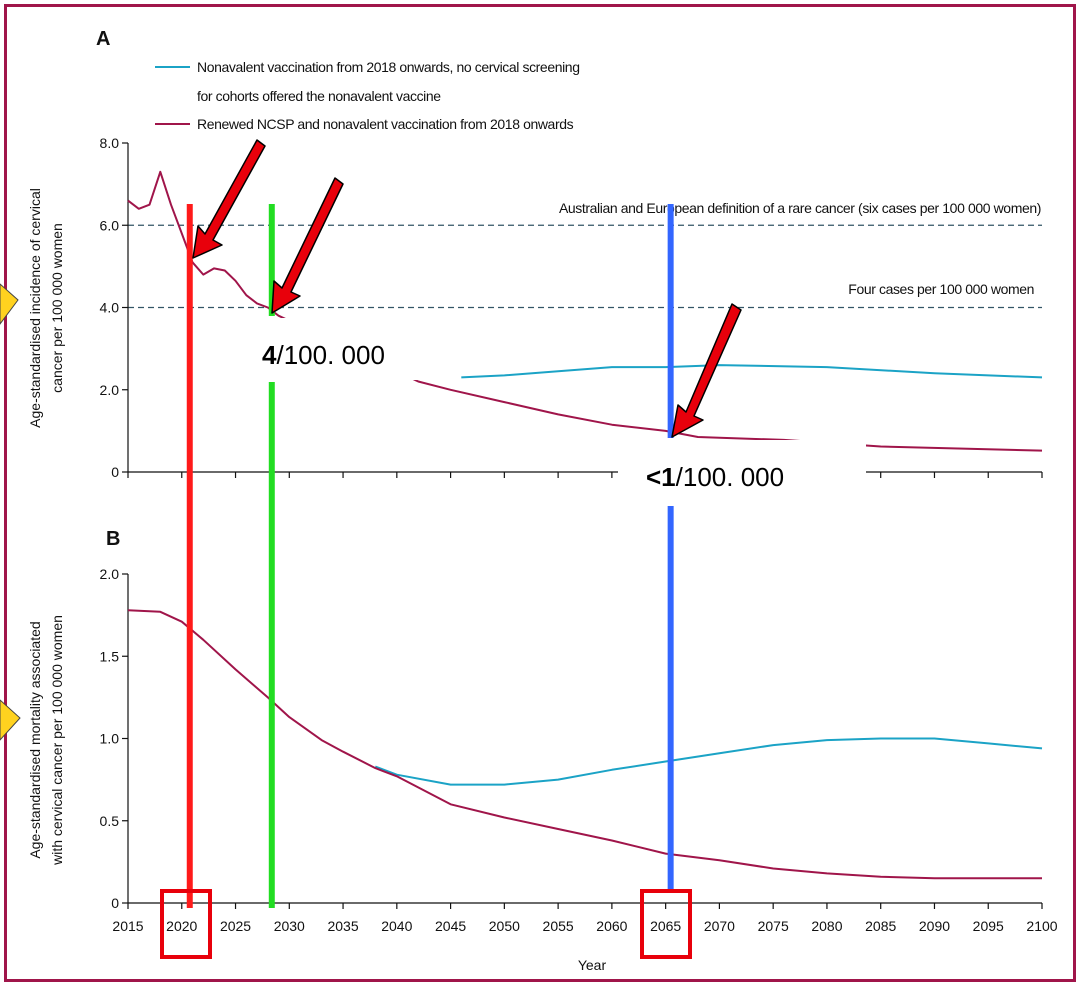 Image resolution: width=1084 pixels, height=990 pixels. I want to click on four-value-rest: /100. 000, so click(330, 355).